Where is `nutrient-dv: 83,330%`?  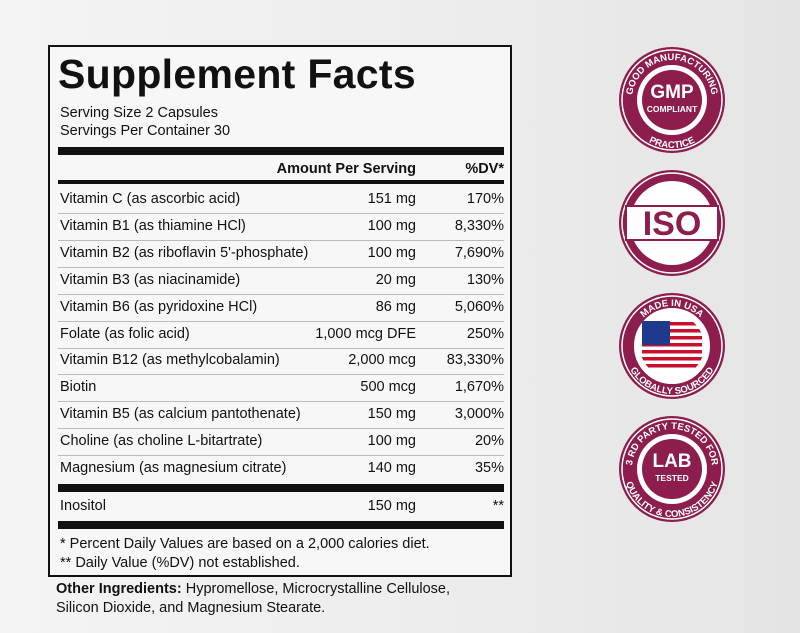 nutrient-dv: 83,330% is located at coordinates (475, 360).